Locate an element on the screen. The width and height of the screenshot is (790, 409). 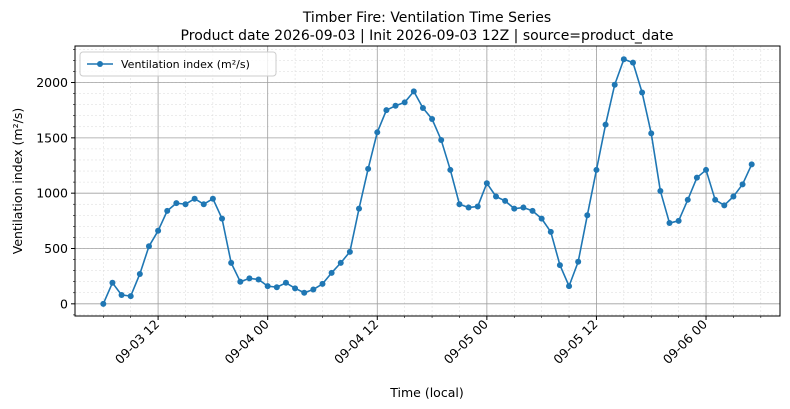
legend-box is located at coordinates (178, 64).